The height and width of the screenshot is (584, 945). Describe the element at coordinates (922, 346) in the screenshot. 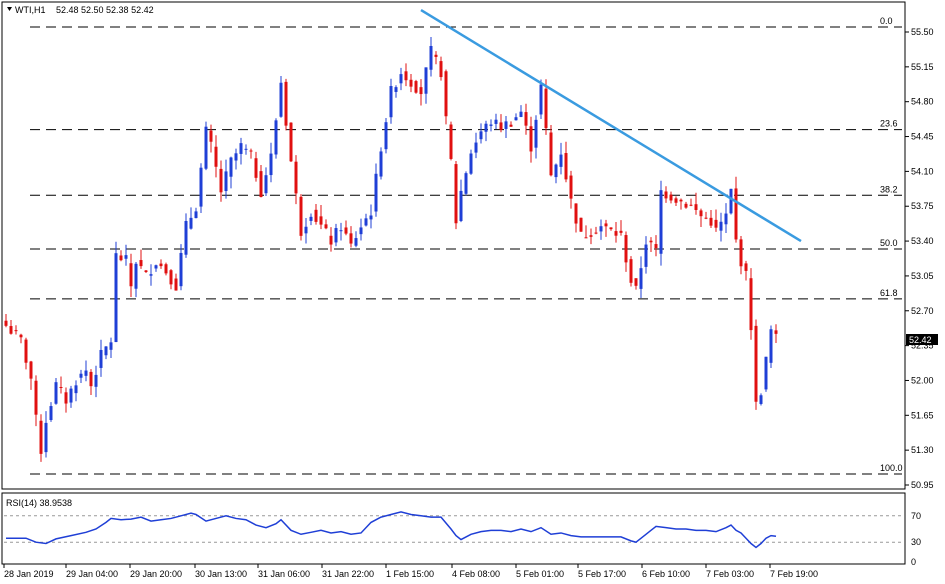

I see `price-tick-label: 52.35` at that location.